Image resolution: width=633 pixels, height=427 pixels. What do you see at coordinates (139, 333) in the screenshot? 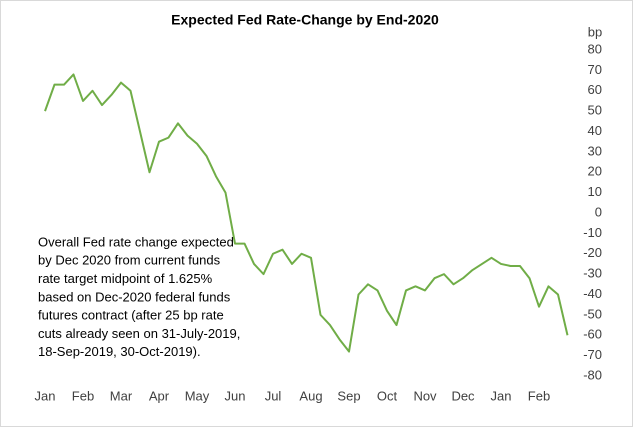
I see `annotation-line: cuts already seen on 31-July-2019,` at bounding box center [139, 333].